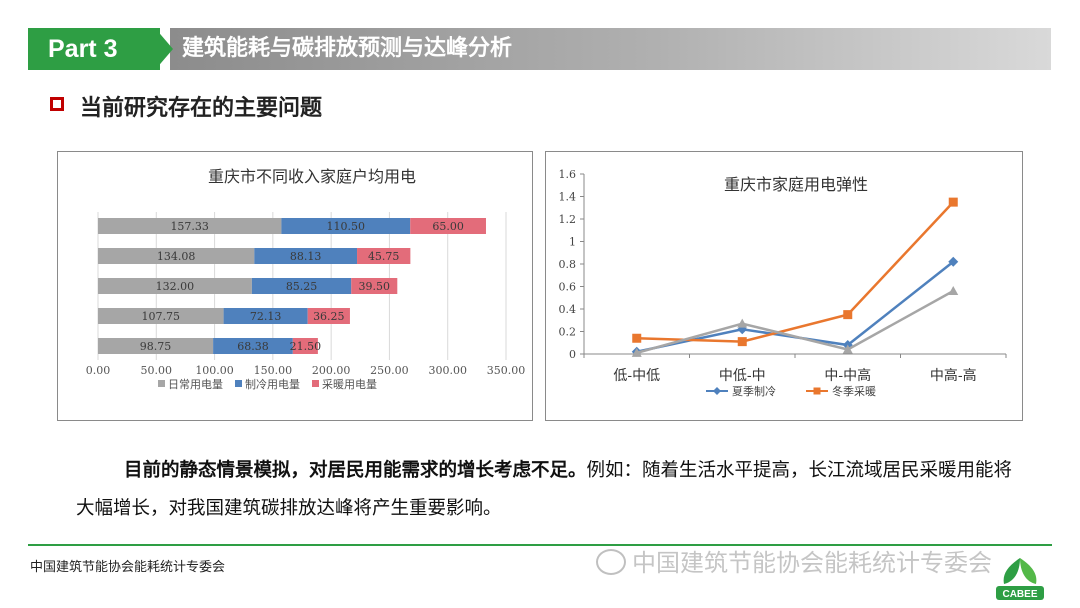 The height and width of the screenshot is (608, 1080). I want to click on y-tick-label: 1.4, so click(568, 197).